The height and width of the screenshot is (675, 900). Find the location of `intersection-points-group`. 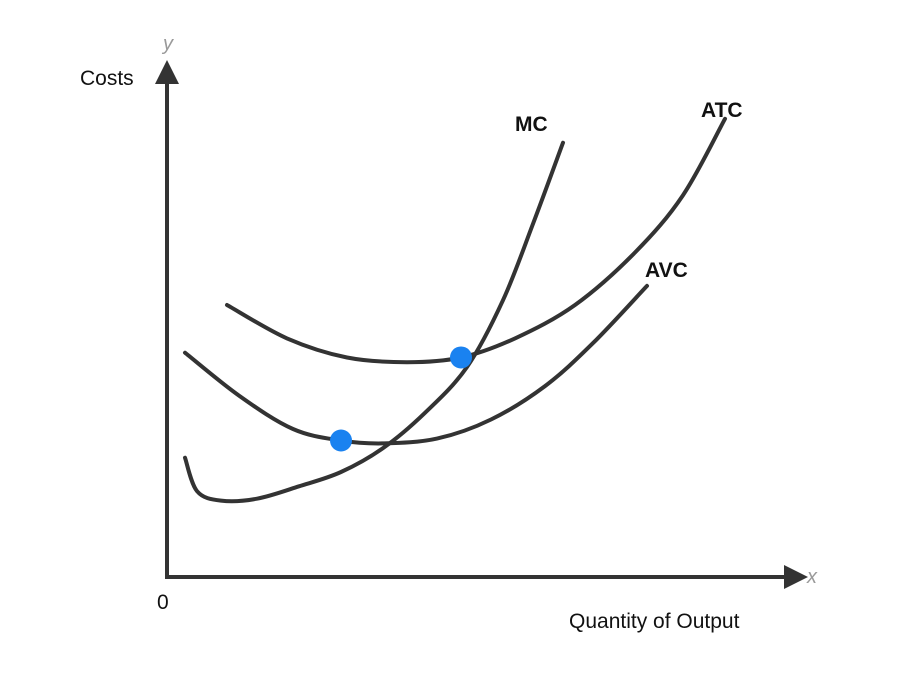

intersection-points-group is located at coordinates (401, 399).